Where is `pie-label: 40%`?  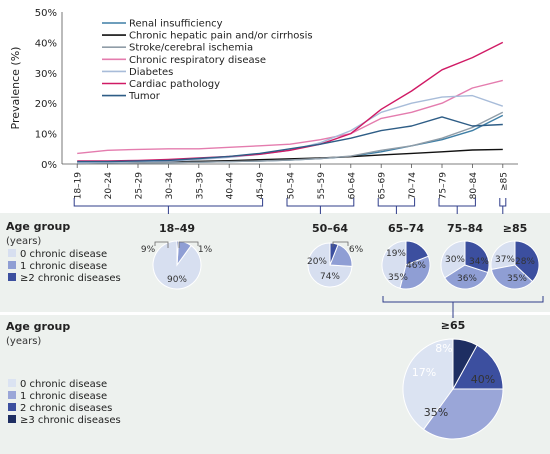 pie-label: 40% is located at coordinates (483, 379).